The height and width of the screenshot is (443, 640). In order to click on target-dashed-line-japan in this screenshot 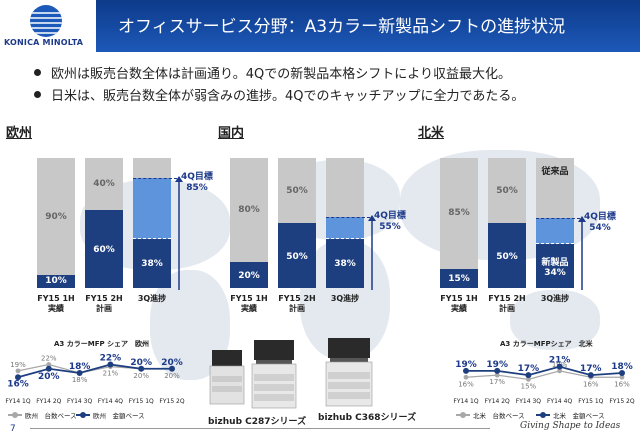, I will do `click(348, 217)`.